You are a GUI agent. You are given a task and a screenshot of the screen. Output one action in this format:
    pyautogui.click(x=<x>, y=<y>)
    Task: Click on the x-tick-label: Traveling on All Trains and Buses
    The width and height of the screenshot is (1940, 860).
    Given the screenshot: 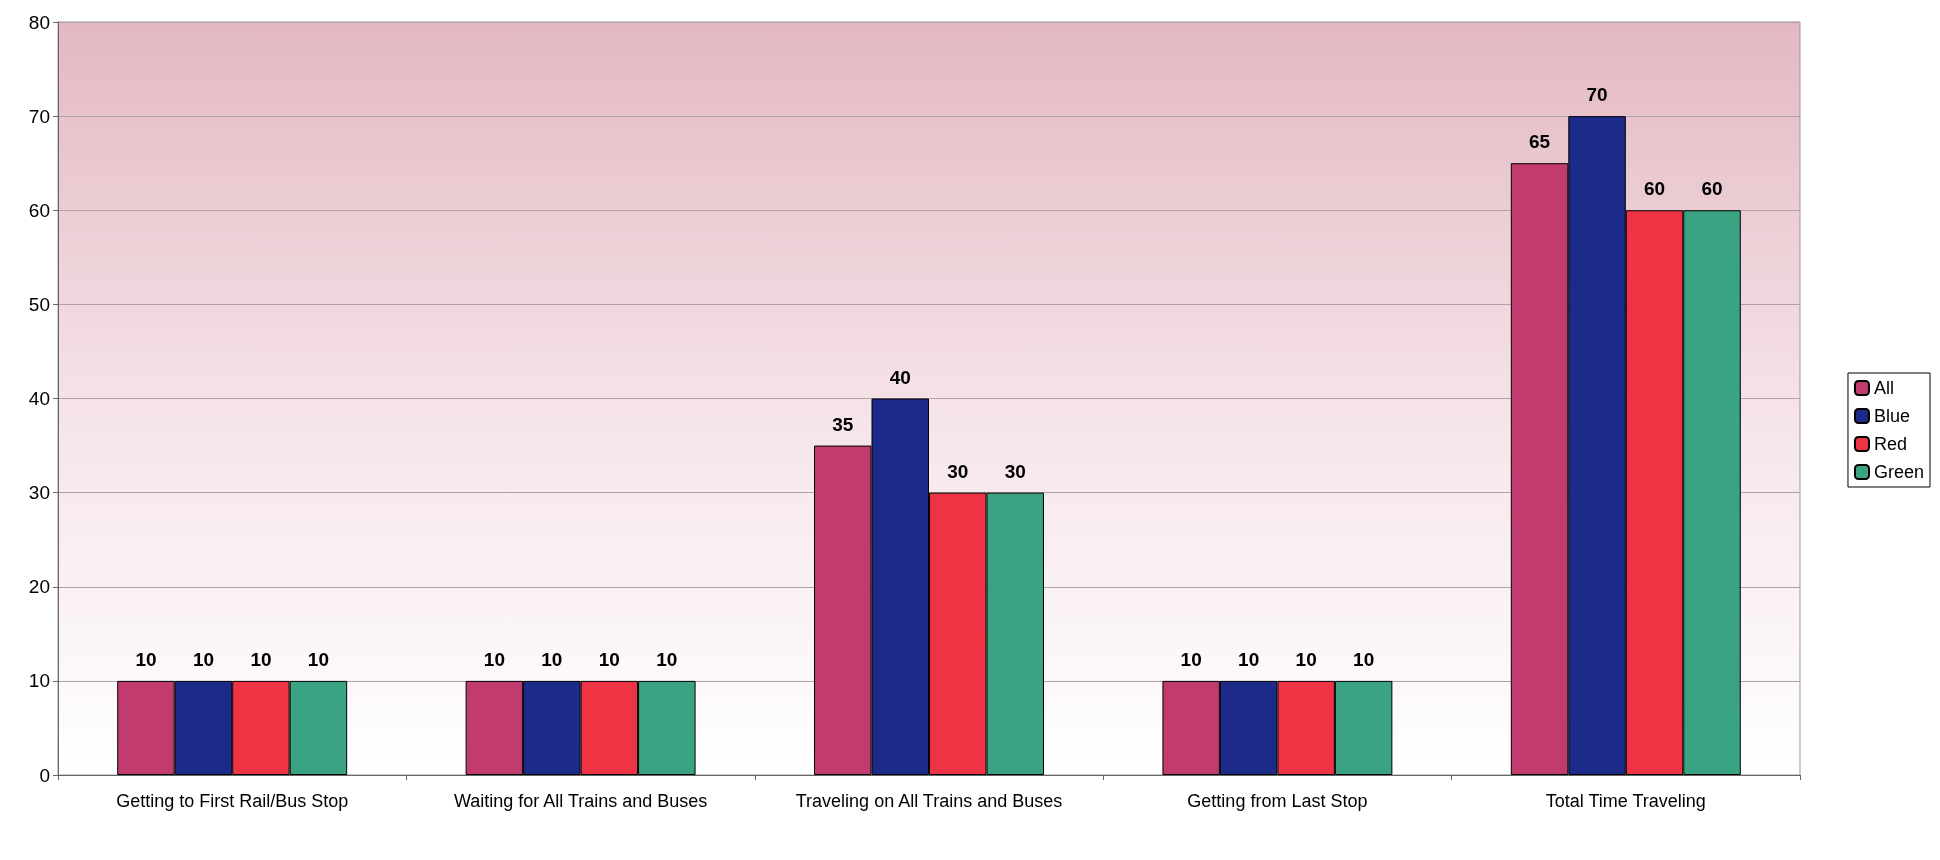 What is the action you would take?
    pyautogui.click(x=929, y=801)
    